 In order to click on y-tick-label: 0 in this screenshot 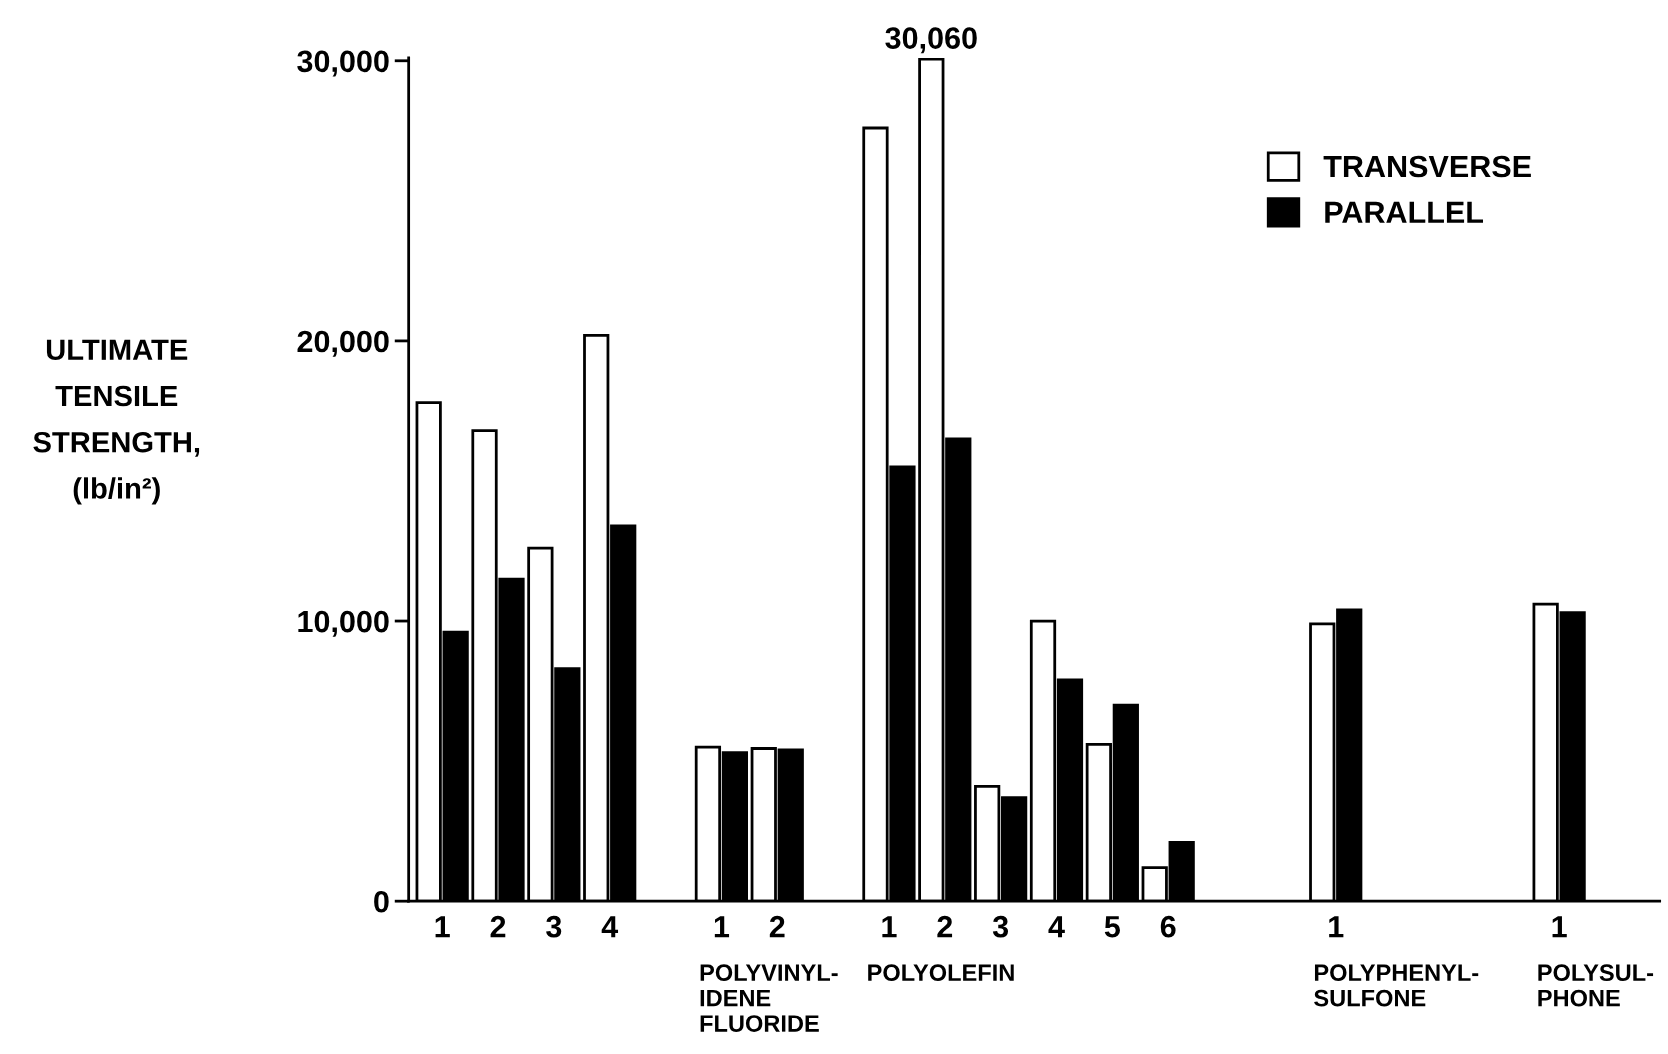, I will do `click(381, 901)`.